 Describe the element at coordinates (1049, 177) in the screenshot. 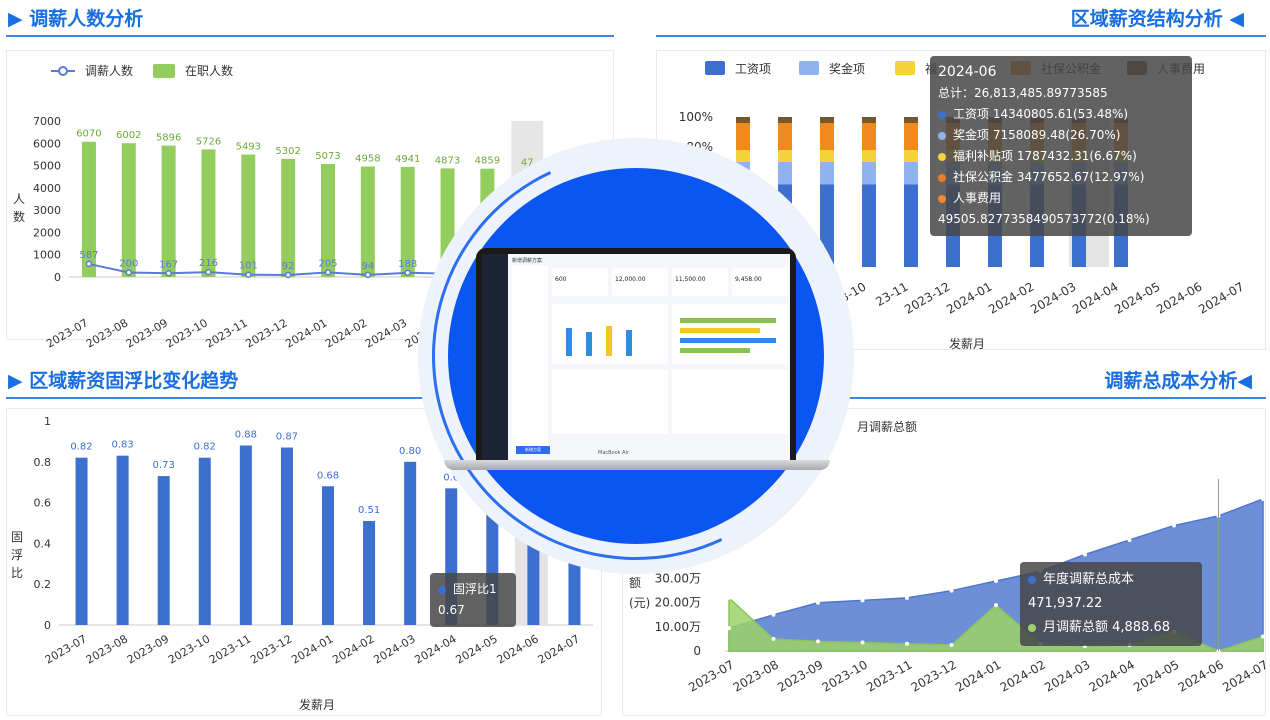

I see `tooltip-row-label: 社保公积金 3477652.67(12.97%)` at that location.